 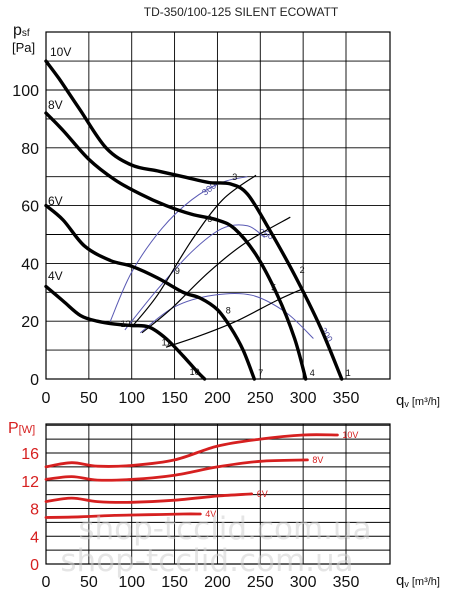 What do you see at coordinates (89, 582) in the screenshot?
I see `bottom-xtick-label: 50` at bounding box center [89, 582].